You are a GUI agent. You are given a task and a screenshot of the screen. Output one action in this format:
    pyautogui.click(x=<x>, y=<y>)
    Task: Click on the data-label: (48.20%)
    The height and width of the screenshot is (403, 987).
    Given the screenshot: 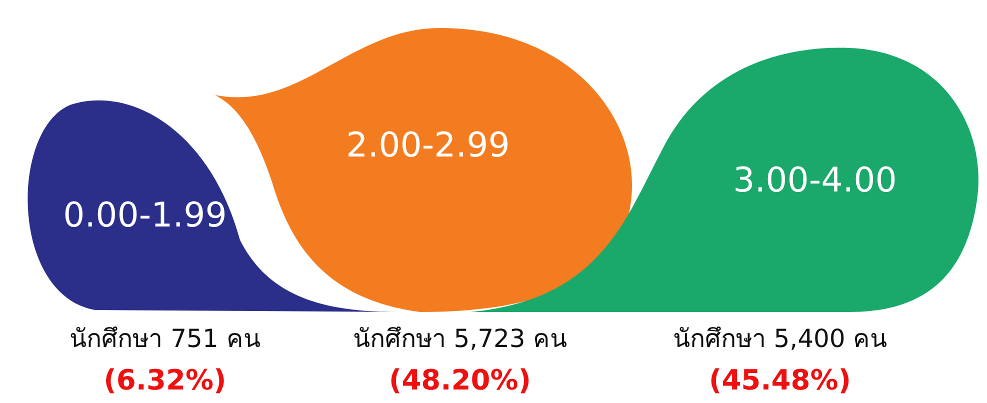 What is the action you would take?
    pyautogui.click(x=460, y=380)
    